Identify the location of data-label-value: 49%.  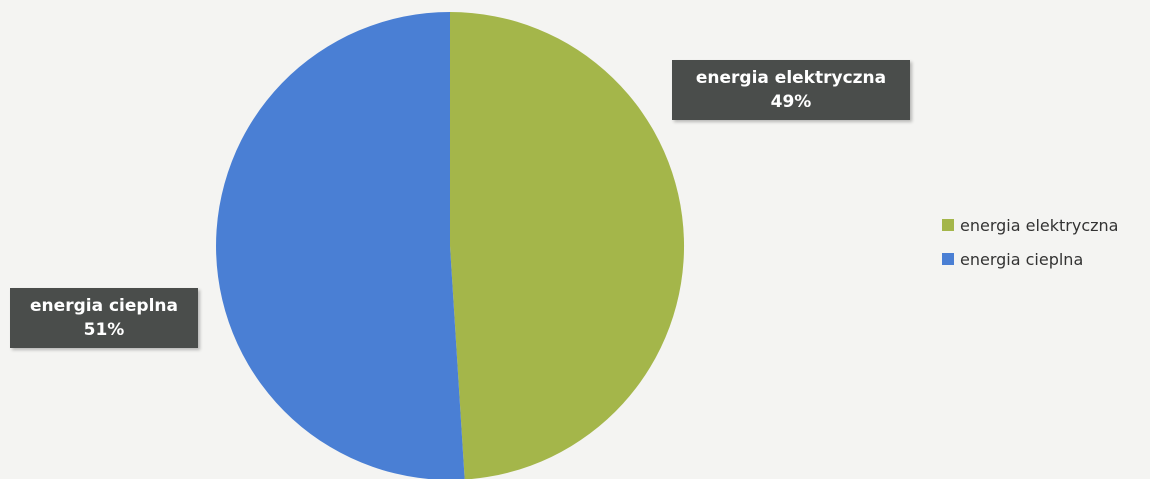
(791, 102).